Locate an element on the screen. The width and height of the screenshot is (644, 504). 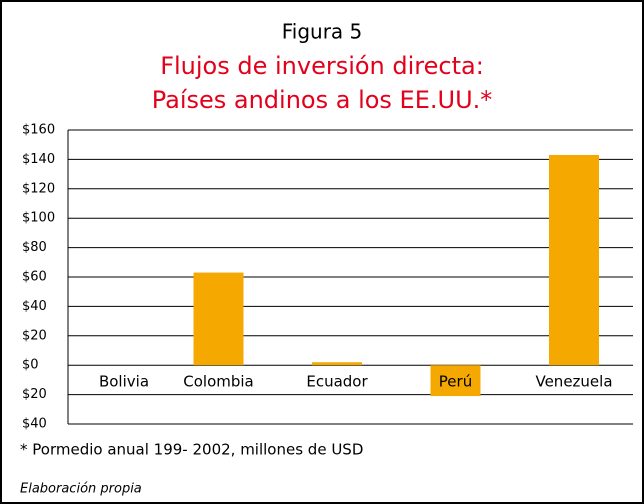
x-tick-label: Perú is located at coordinates (455, 382).